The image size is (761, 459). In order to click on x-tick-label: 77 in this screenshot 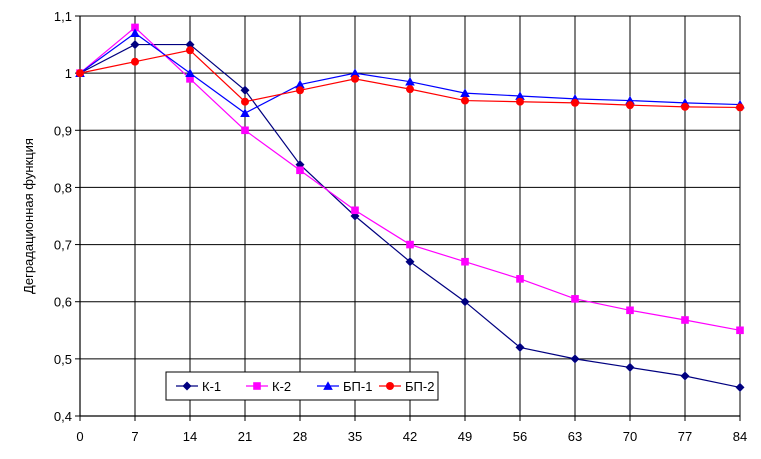, I will do `click(685, 436)`.